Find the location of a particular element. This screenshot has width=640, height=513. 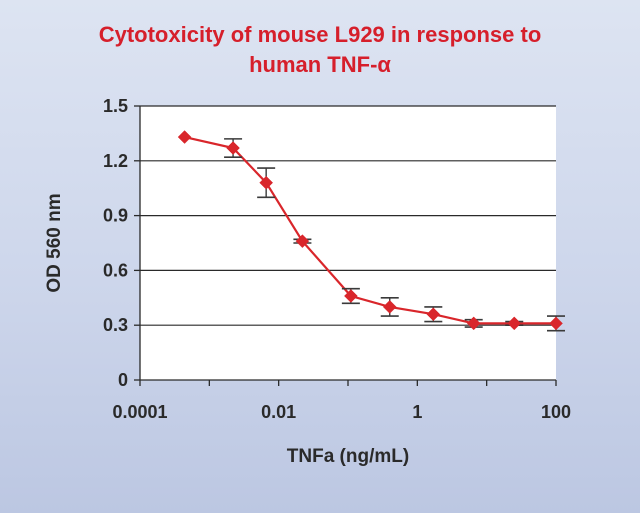

y-axis-title: OD 560 nm is located at coordinates (54, 242).